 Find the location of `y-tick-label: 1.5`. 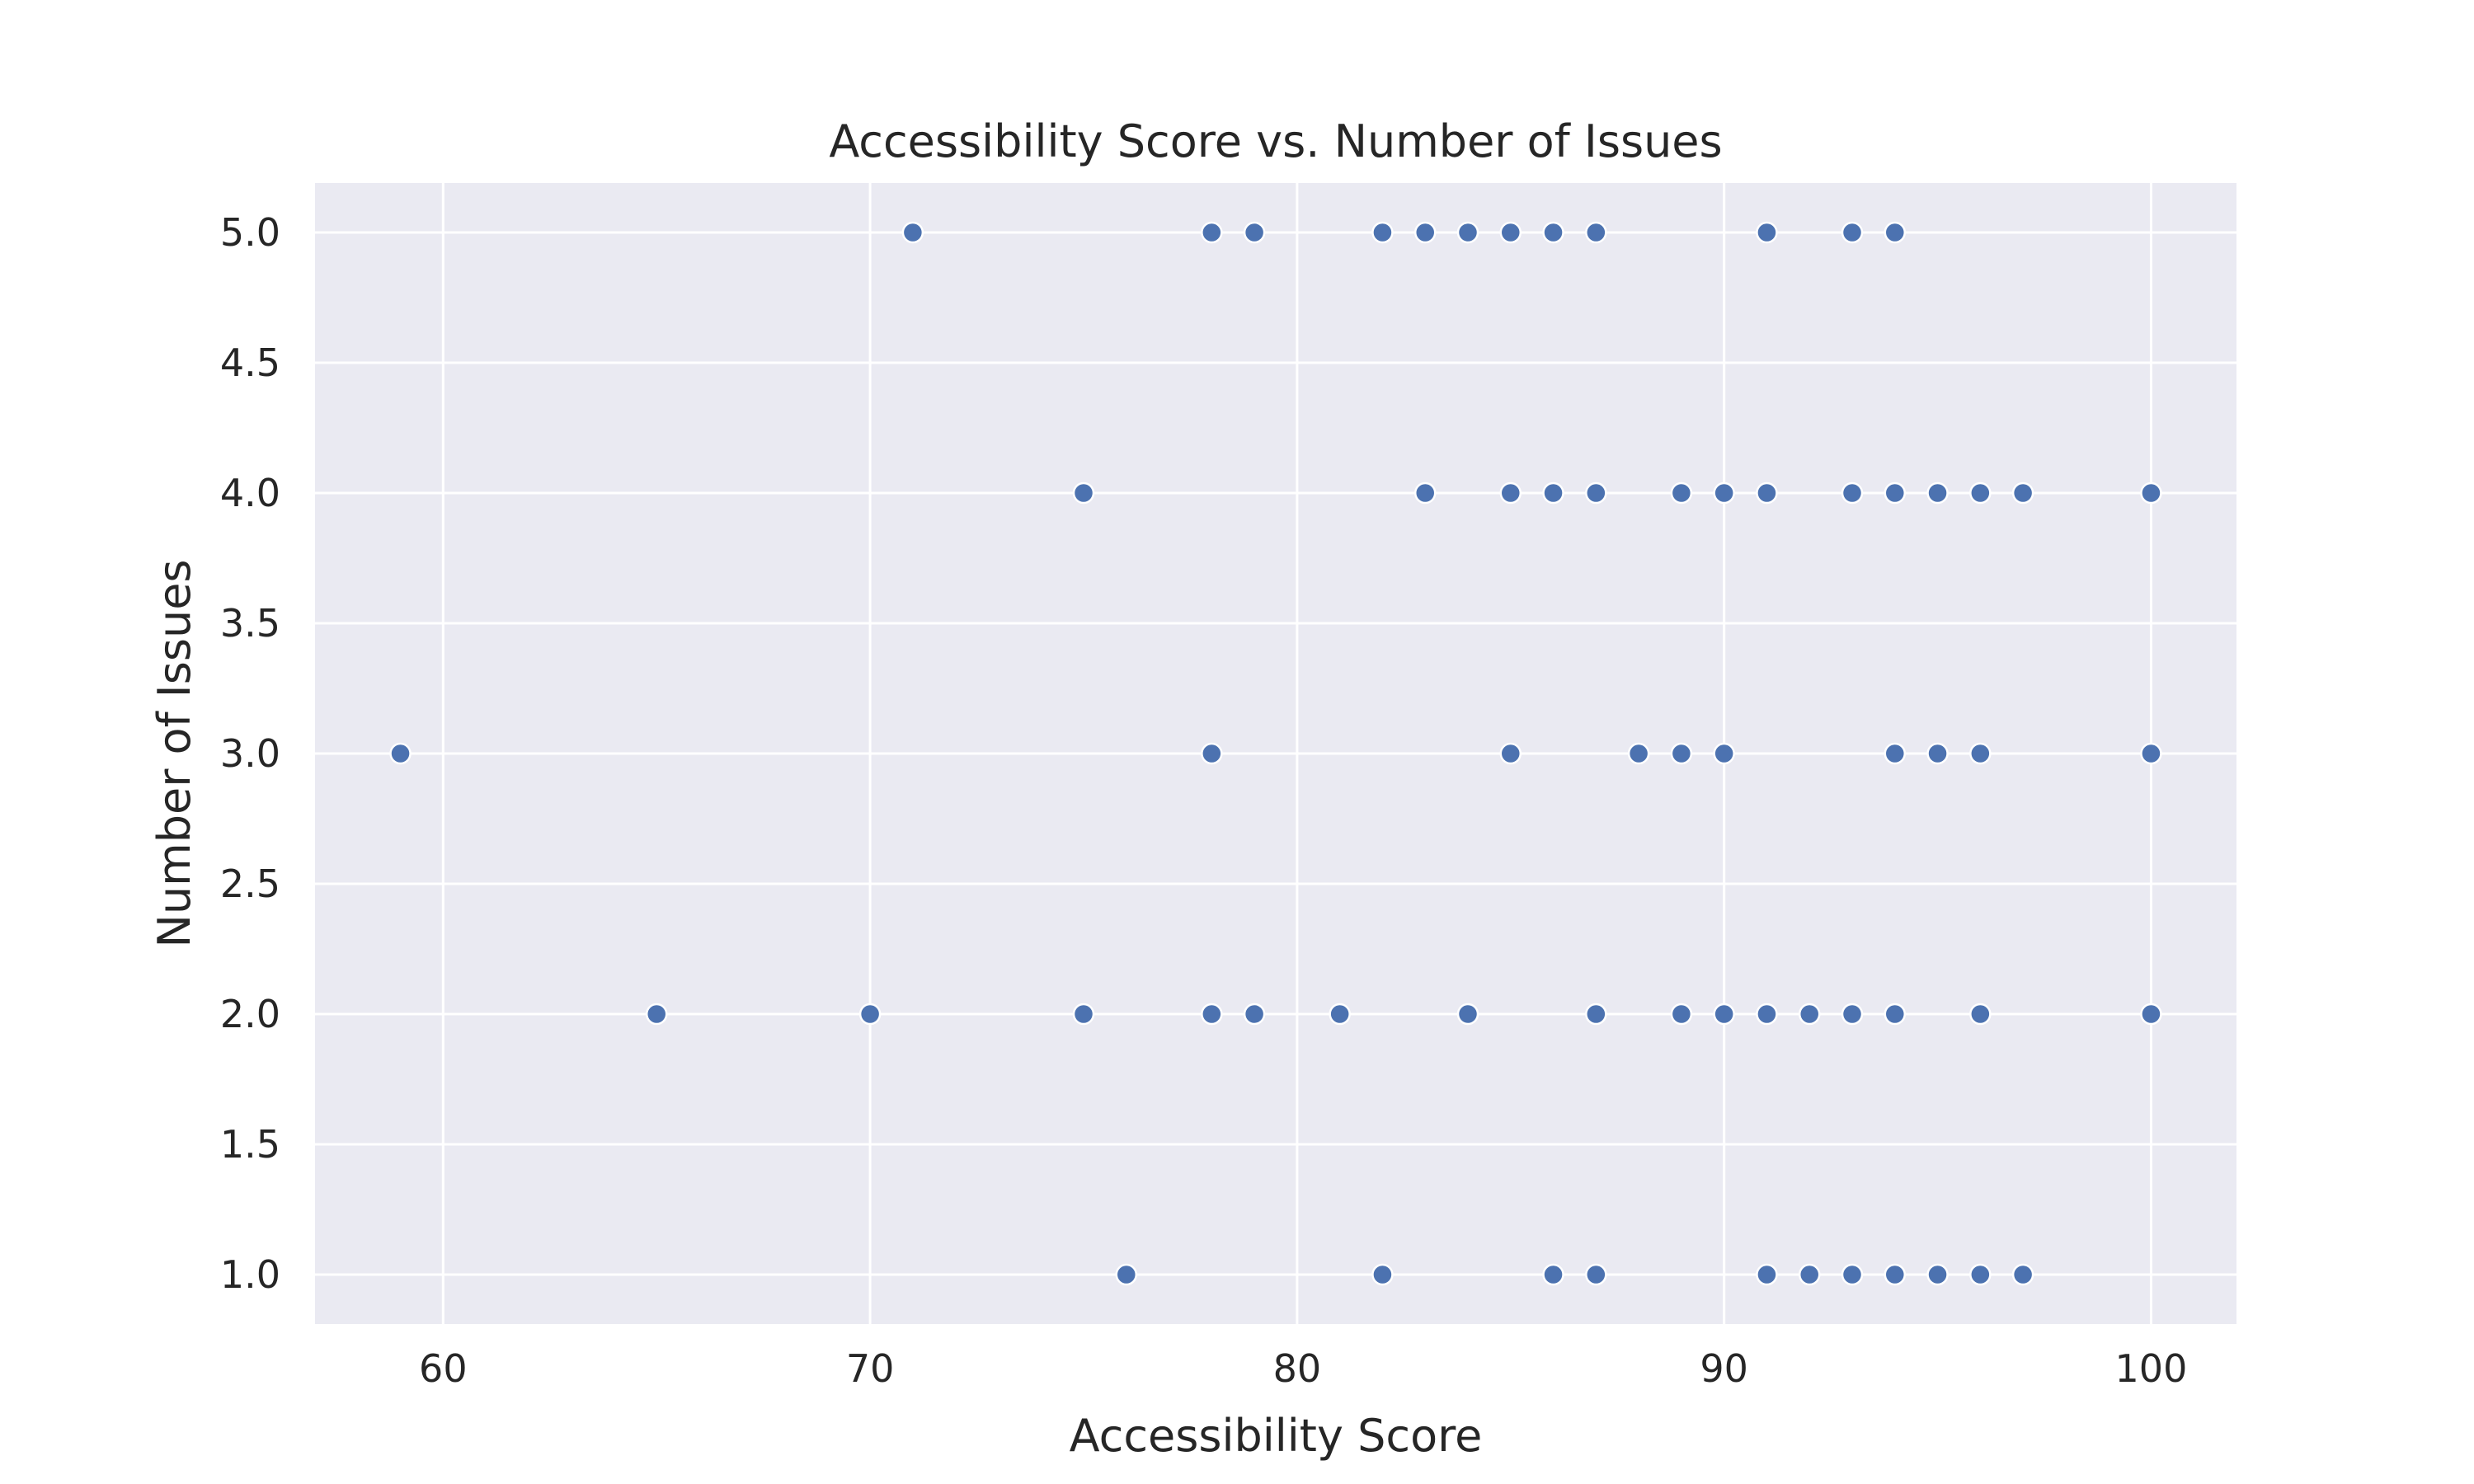

y-tick-label: 1.5 is located at coordinates (250, 1144).